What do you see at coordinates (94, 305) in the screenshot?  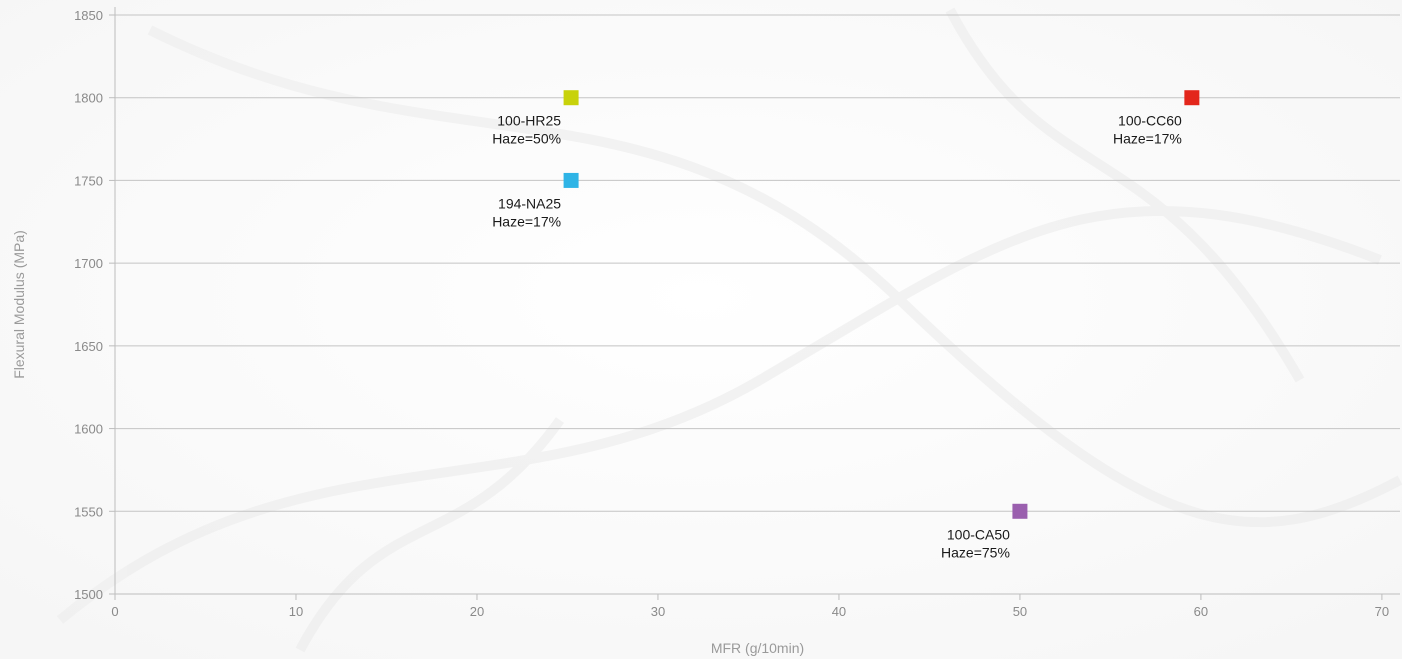 I see `y-axis-tick-labels: 1500 1550 1600 1650 1700 1750 1800 1850` at bounding box center [94, 305].